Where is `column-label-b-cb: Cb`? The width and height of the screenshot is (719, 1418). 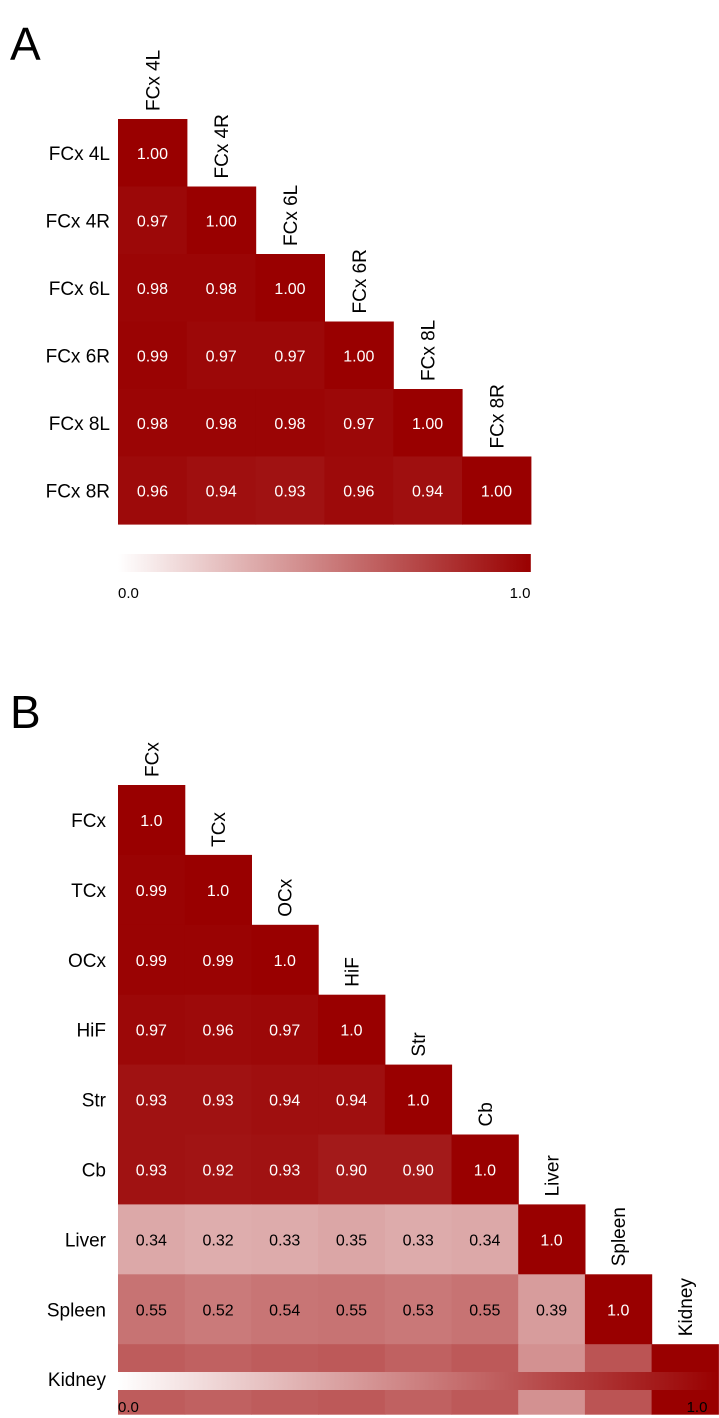
column-label-b-cb: Cb is located at coordinates (486, 1114).